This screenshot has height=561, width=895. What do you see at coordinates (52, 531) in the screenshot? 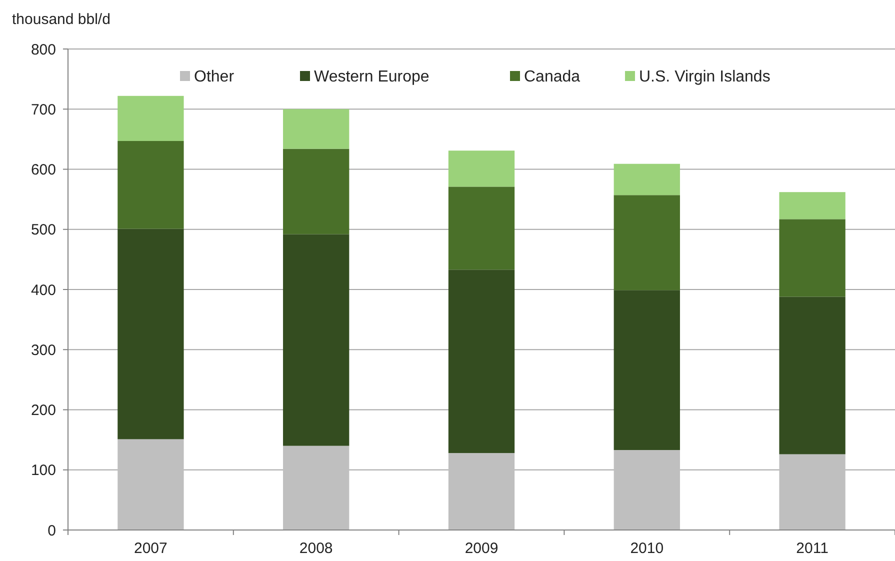
I see `y-tick-label: 0` at bounding box center [52, 531].